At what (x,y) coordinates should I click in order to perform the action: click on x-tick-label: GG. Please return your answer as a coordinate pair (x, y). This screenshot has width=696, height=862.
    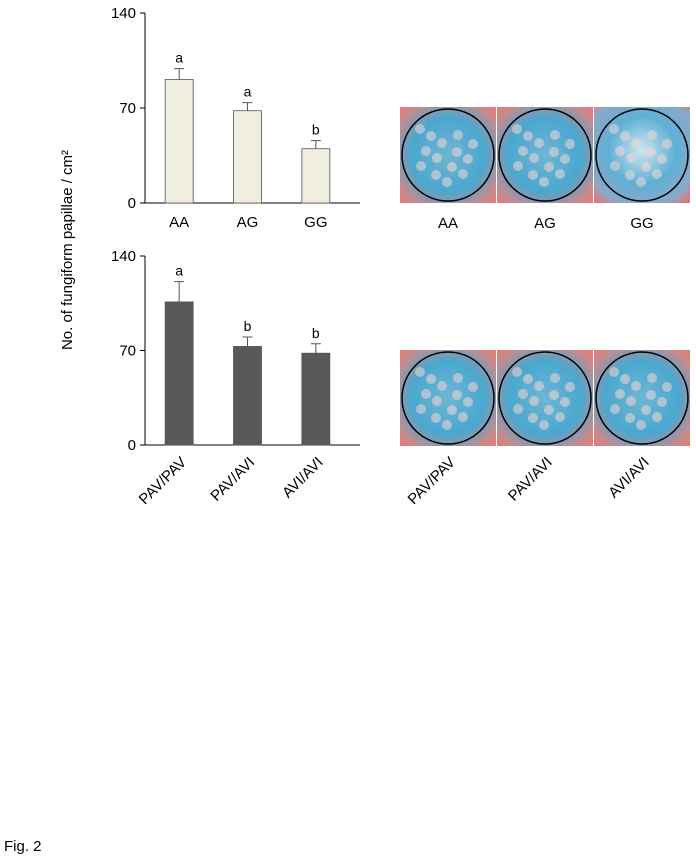
    Looking at the image, I should click on (315, 222).